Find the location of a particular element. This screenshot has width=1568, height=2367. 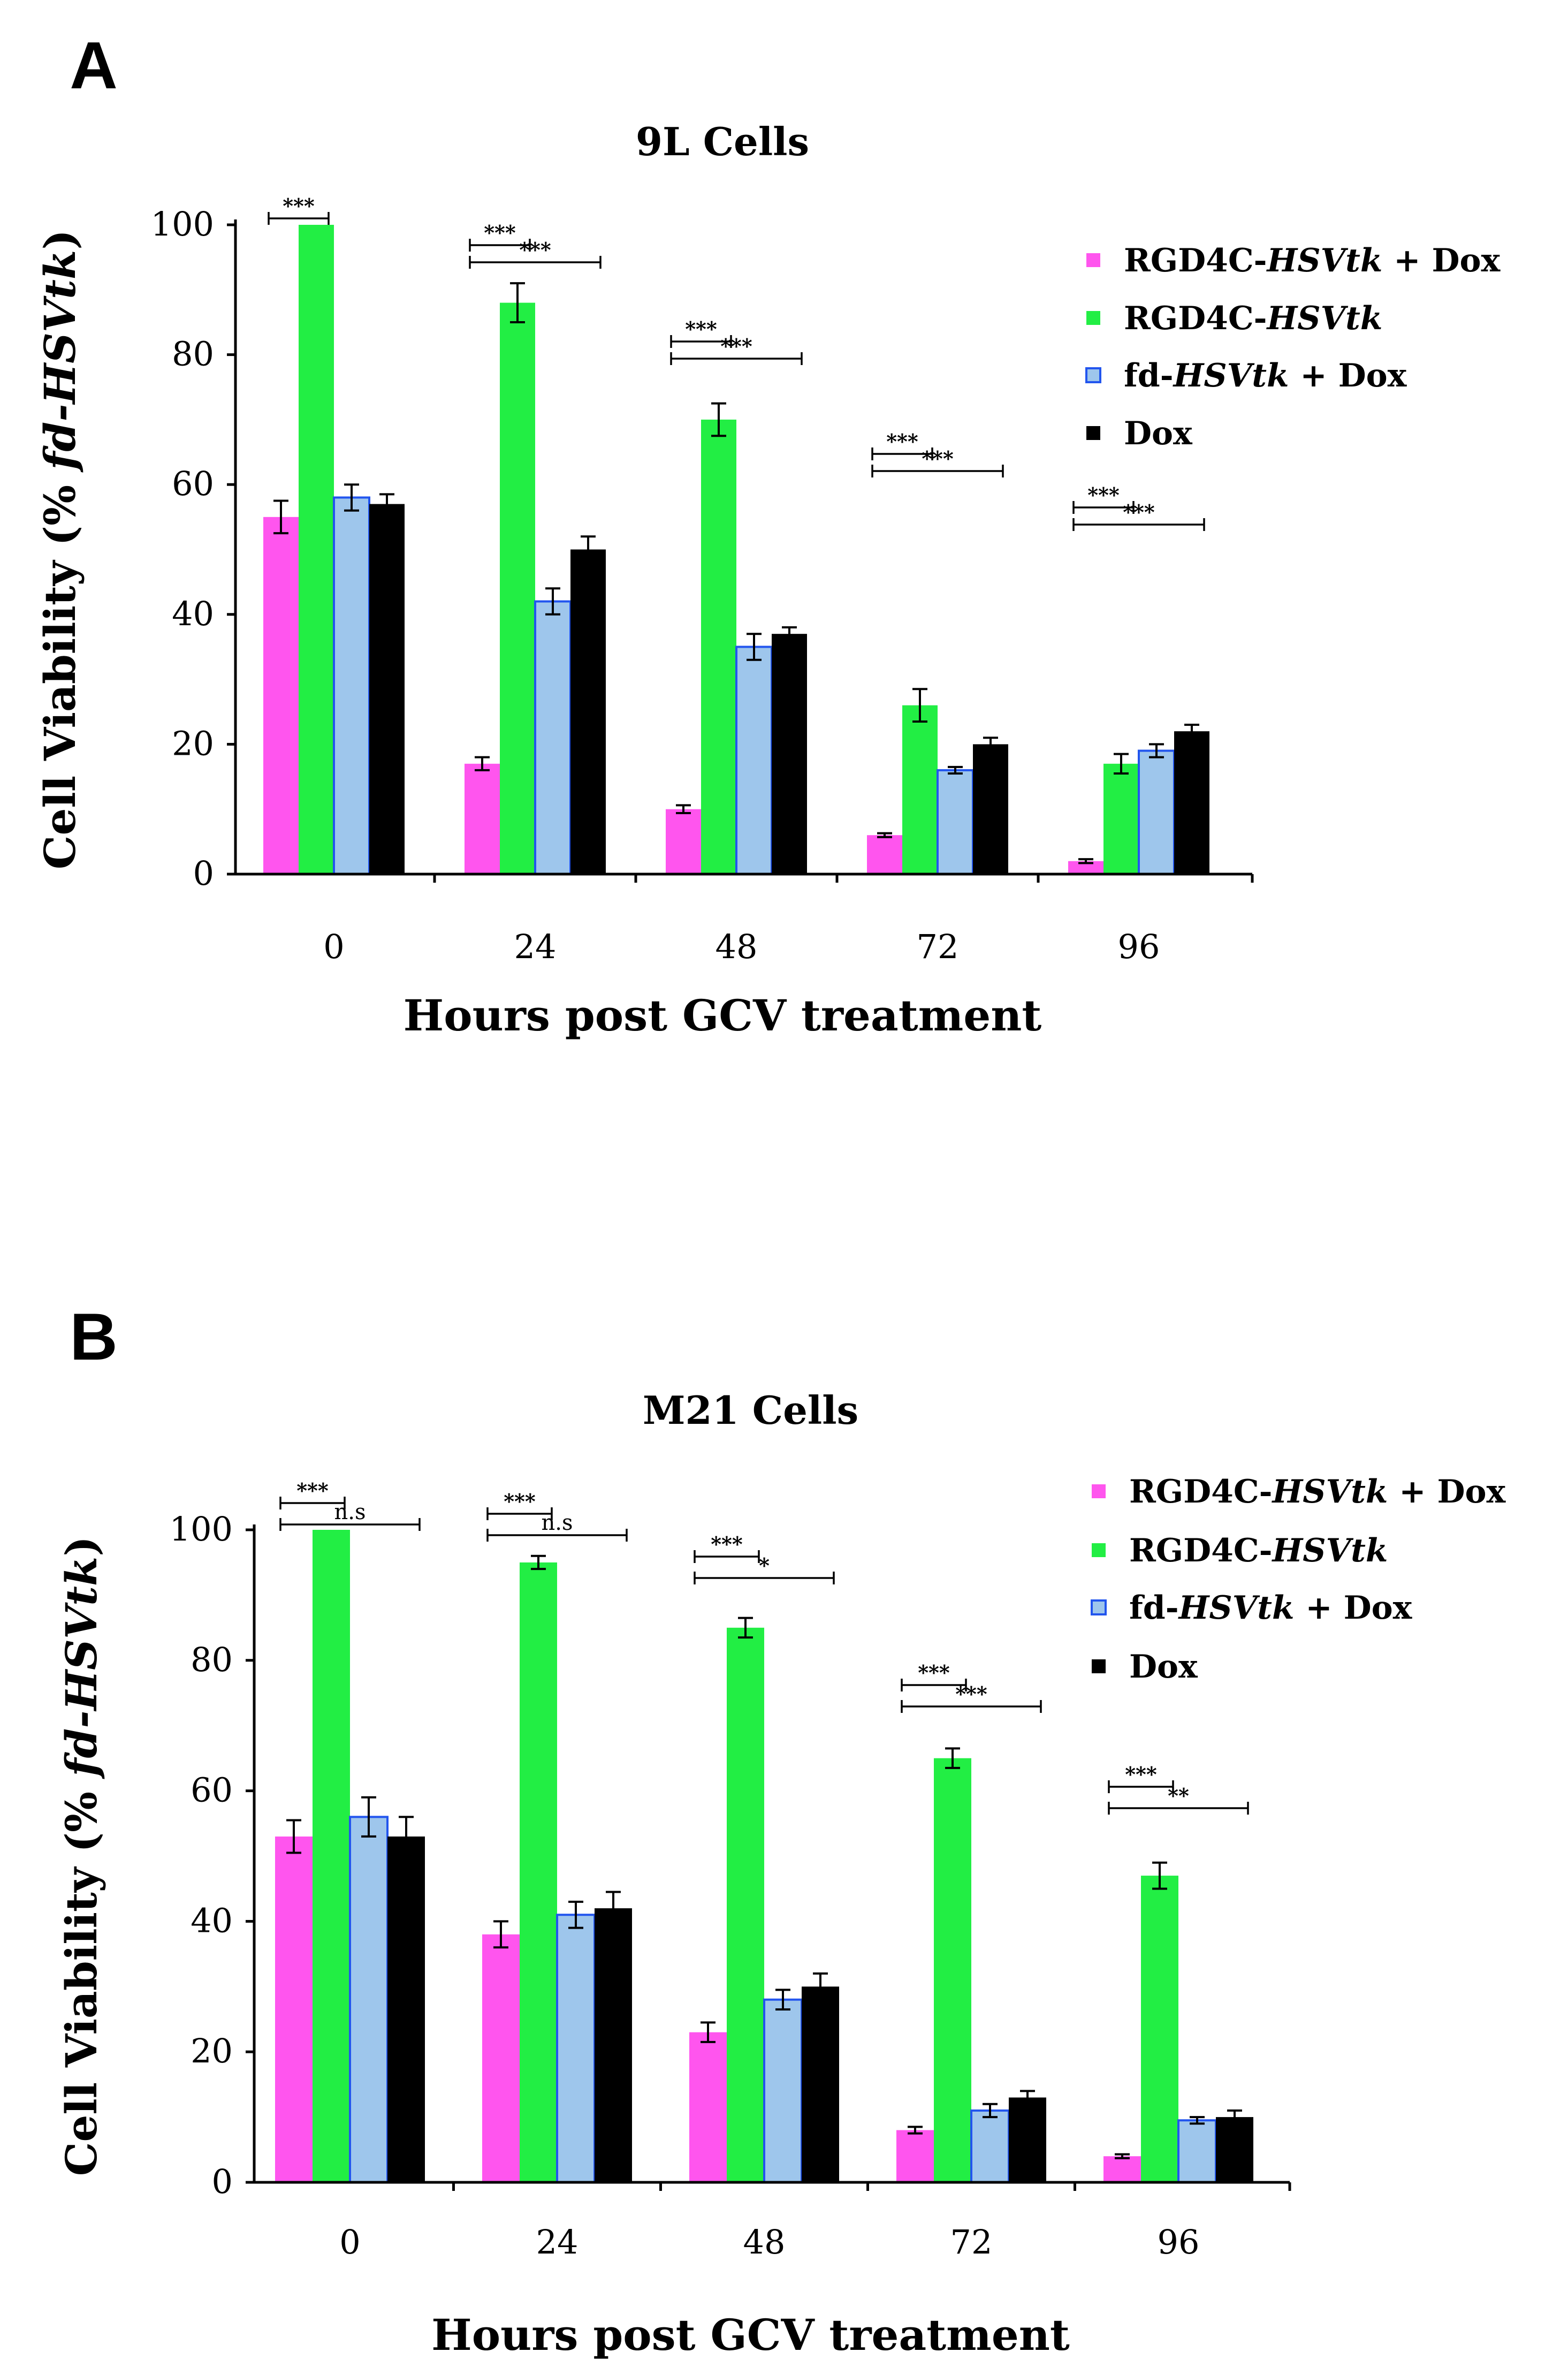

panel-letter: B is located at coordinates (94, 1337).